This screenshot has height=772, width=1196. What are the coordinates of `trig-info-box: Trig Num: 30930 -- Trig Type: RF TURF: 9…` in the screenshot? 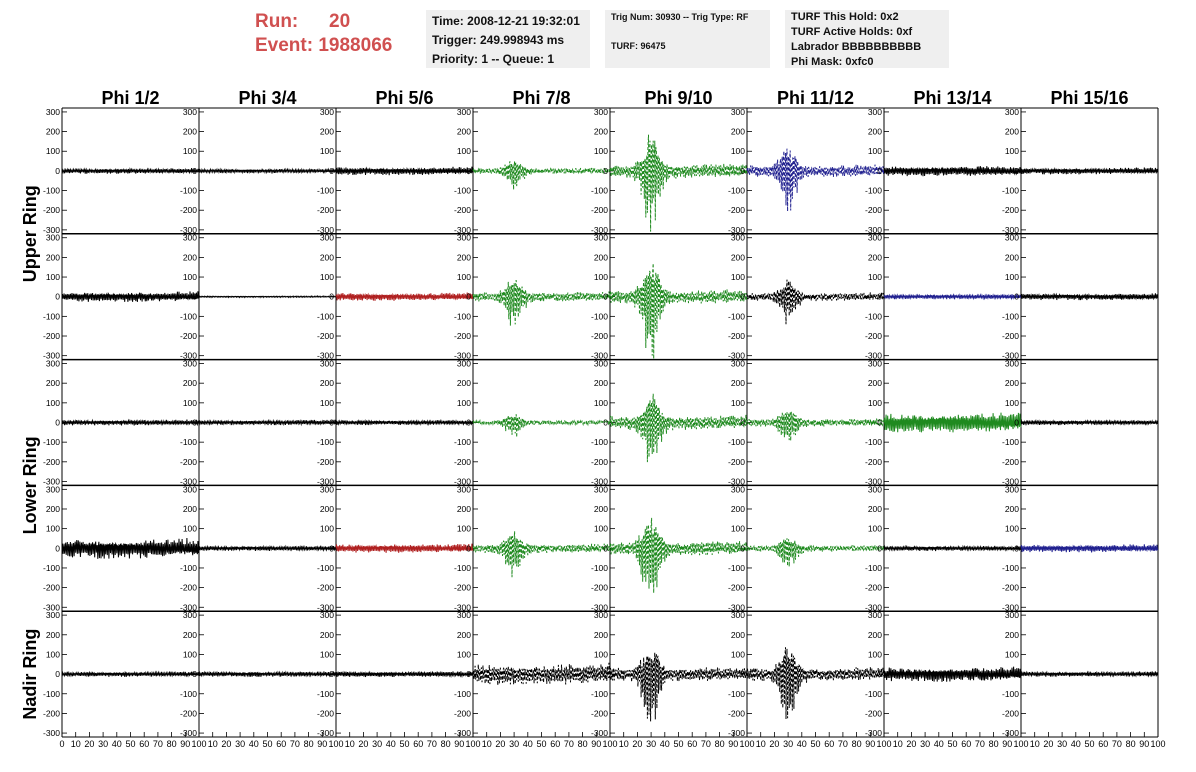 It's located at (687, 39).